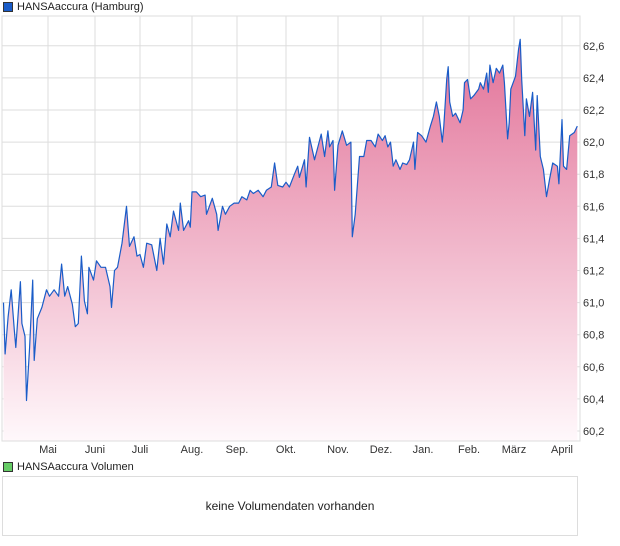 This screenshot has width=620, height=546. I want to click on x-tick-label: Dez., so click(381, 450).